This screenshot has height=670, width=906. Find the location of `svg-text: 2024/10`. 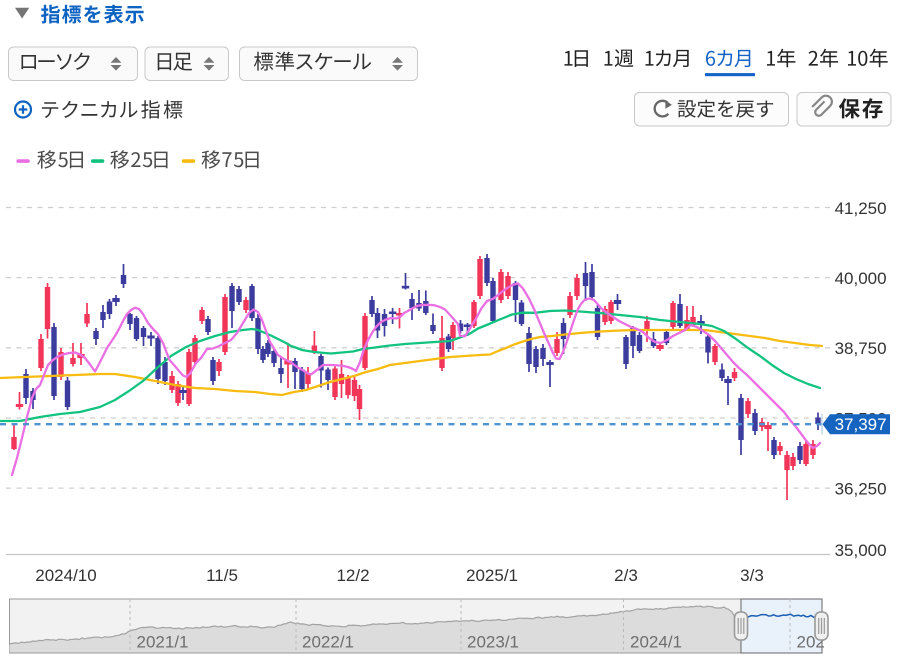

svg-text: 2024/10 is located at coordinates (65, 575).